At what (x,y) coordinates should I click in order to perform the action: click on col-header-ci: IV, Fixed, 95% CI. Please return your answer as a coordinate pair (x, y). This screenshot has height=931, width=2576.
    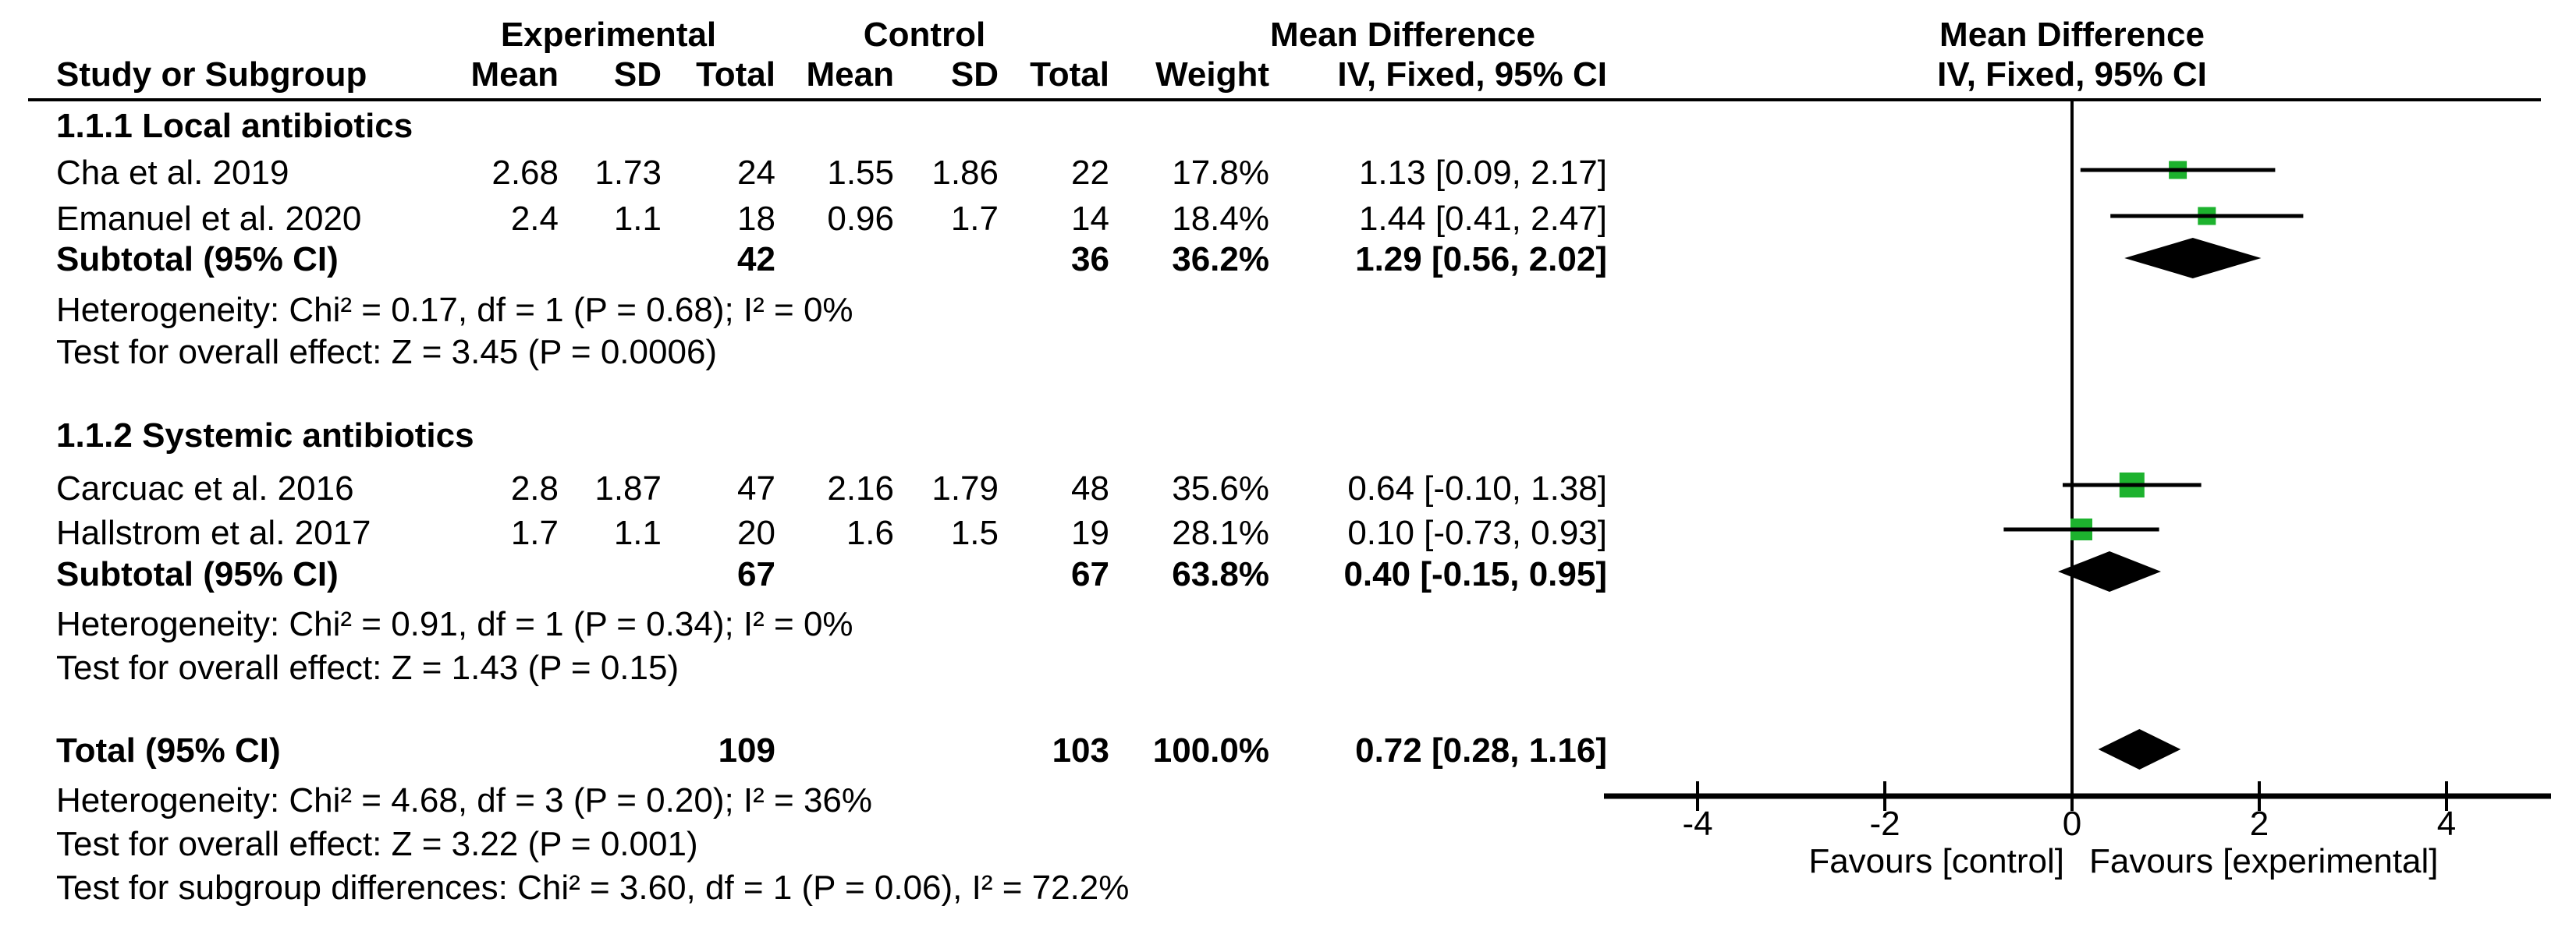
    Looking at the image, I should click on (1472, 74).